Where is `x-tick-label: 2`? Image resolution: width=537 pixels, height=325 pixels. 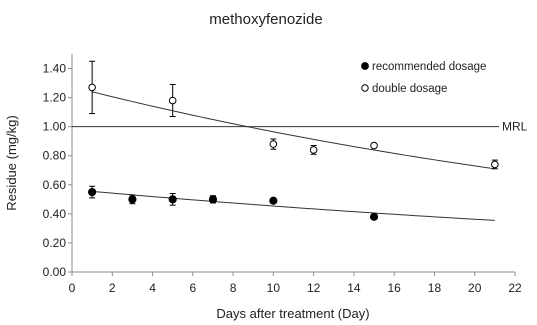
x-tick-label: 2 is located at coordinates (112, 288).